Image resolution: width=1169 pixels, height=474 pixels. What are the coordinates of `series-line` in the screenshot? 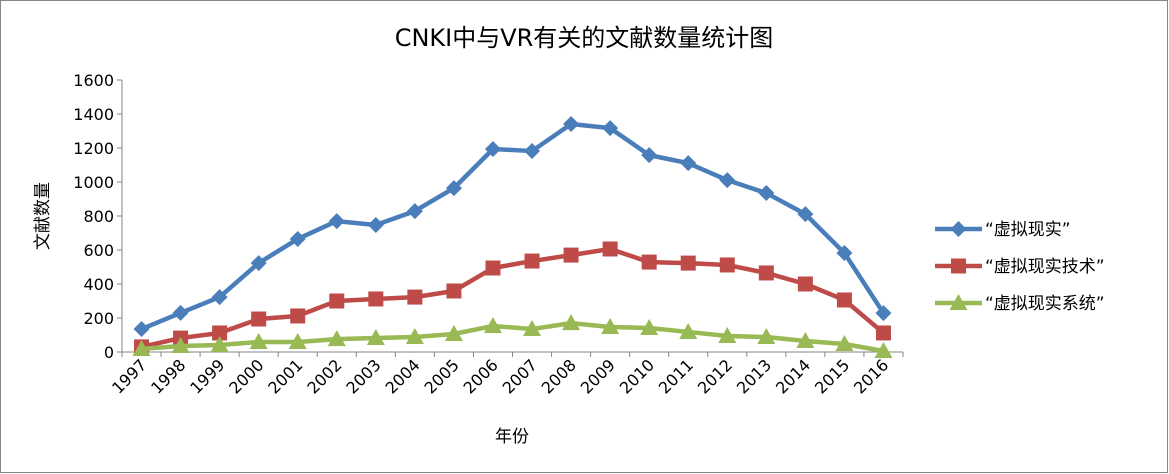 It's located at (512, 337).